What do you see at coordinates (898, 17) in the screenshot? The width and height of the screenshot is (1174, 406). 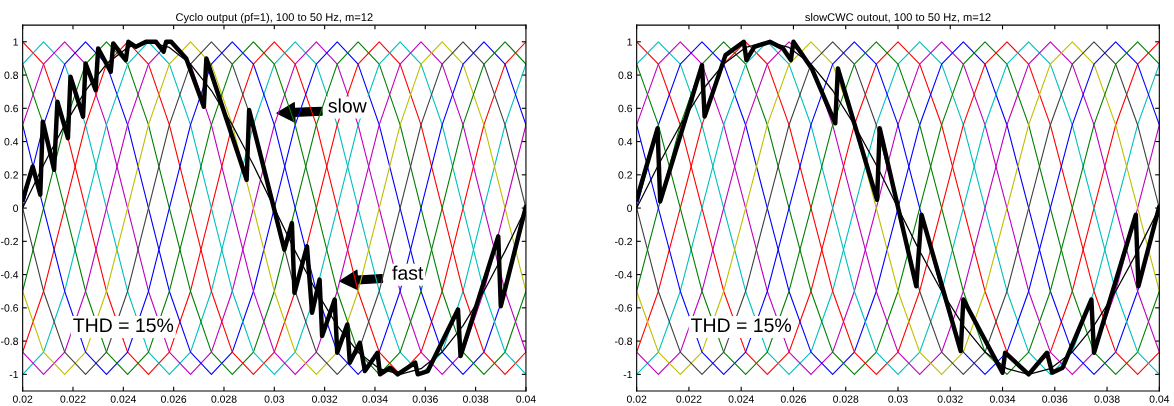 I see `chart-title: slowCWC outout, 100 to 50 Hz, m=12` at bounding box center [898, 17].